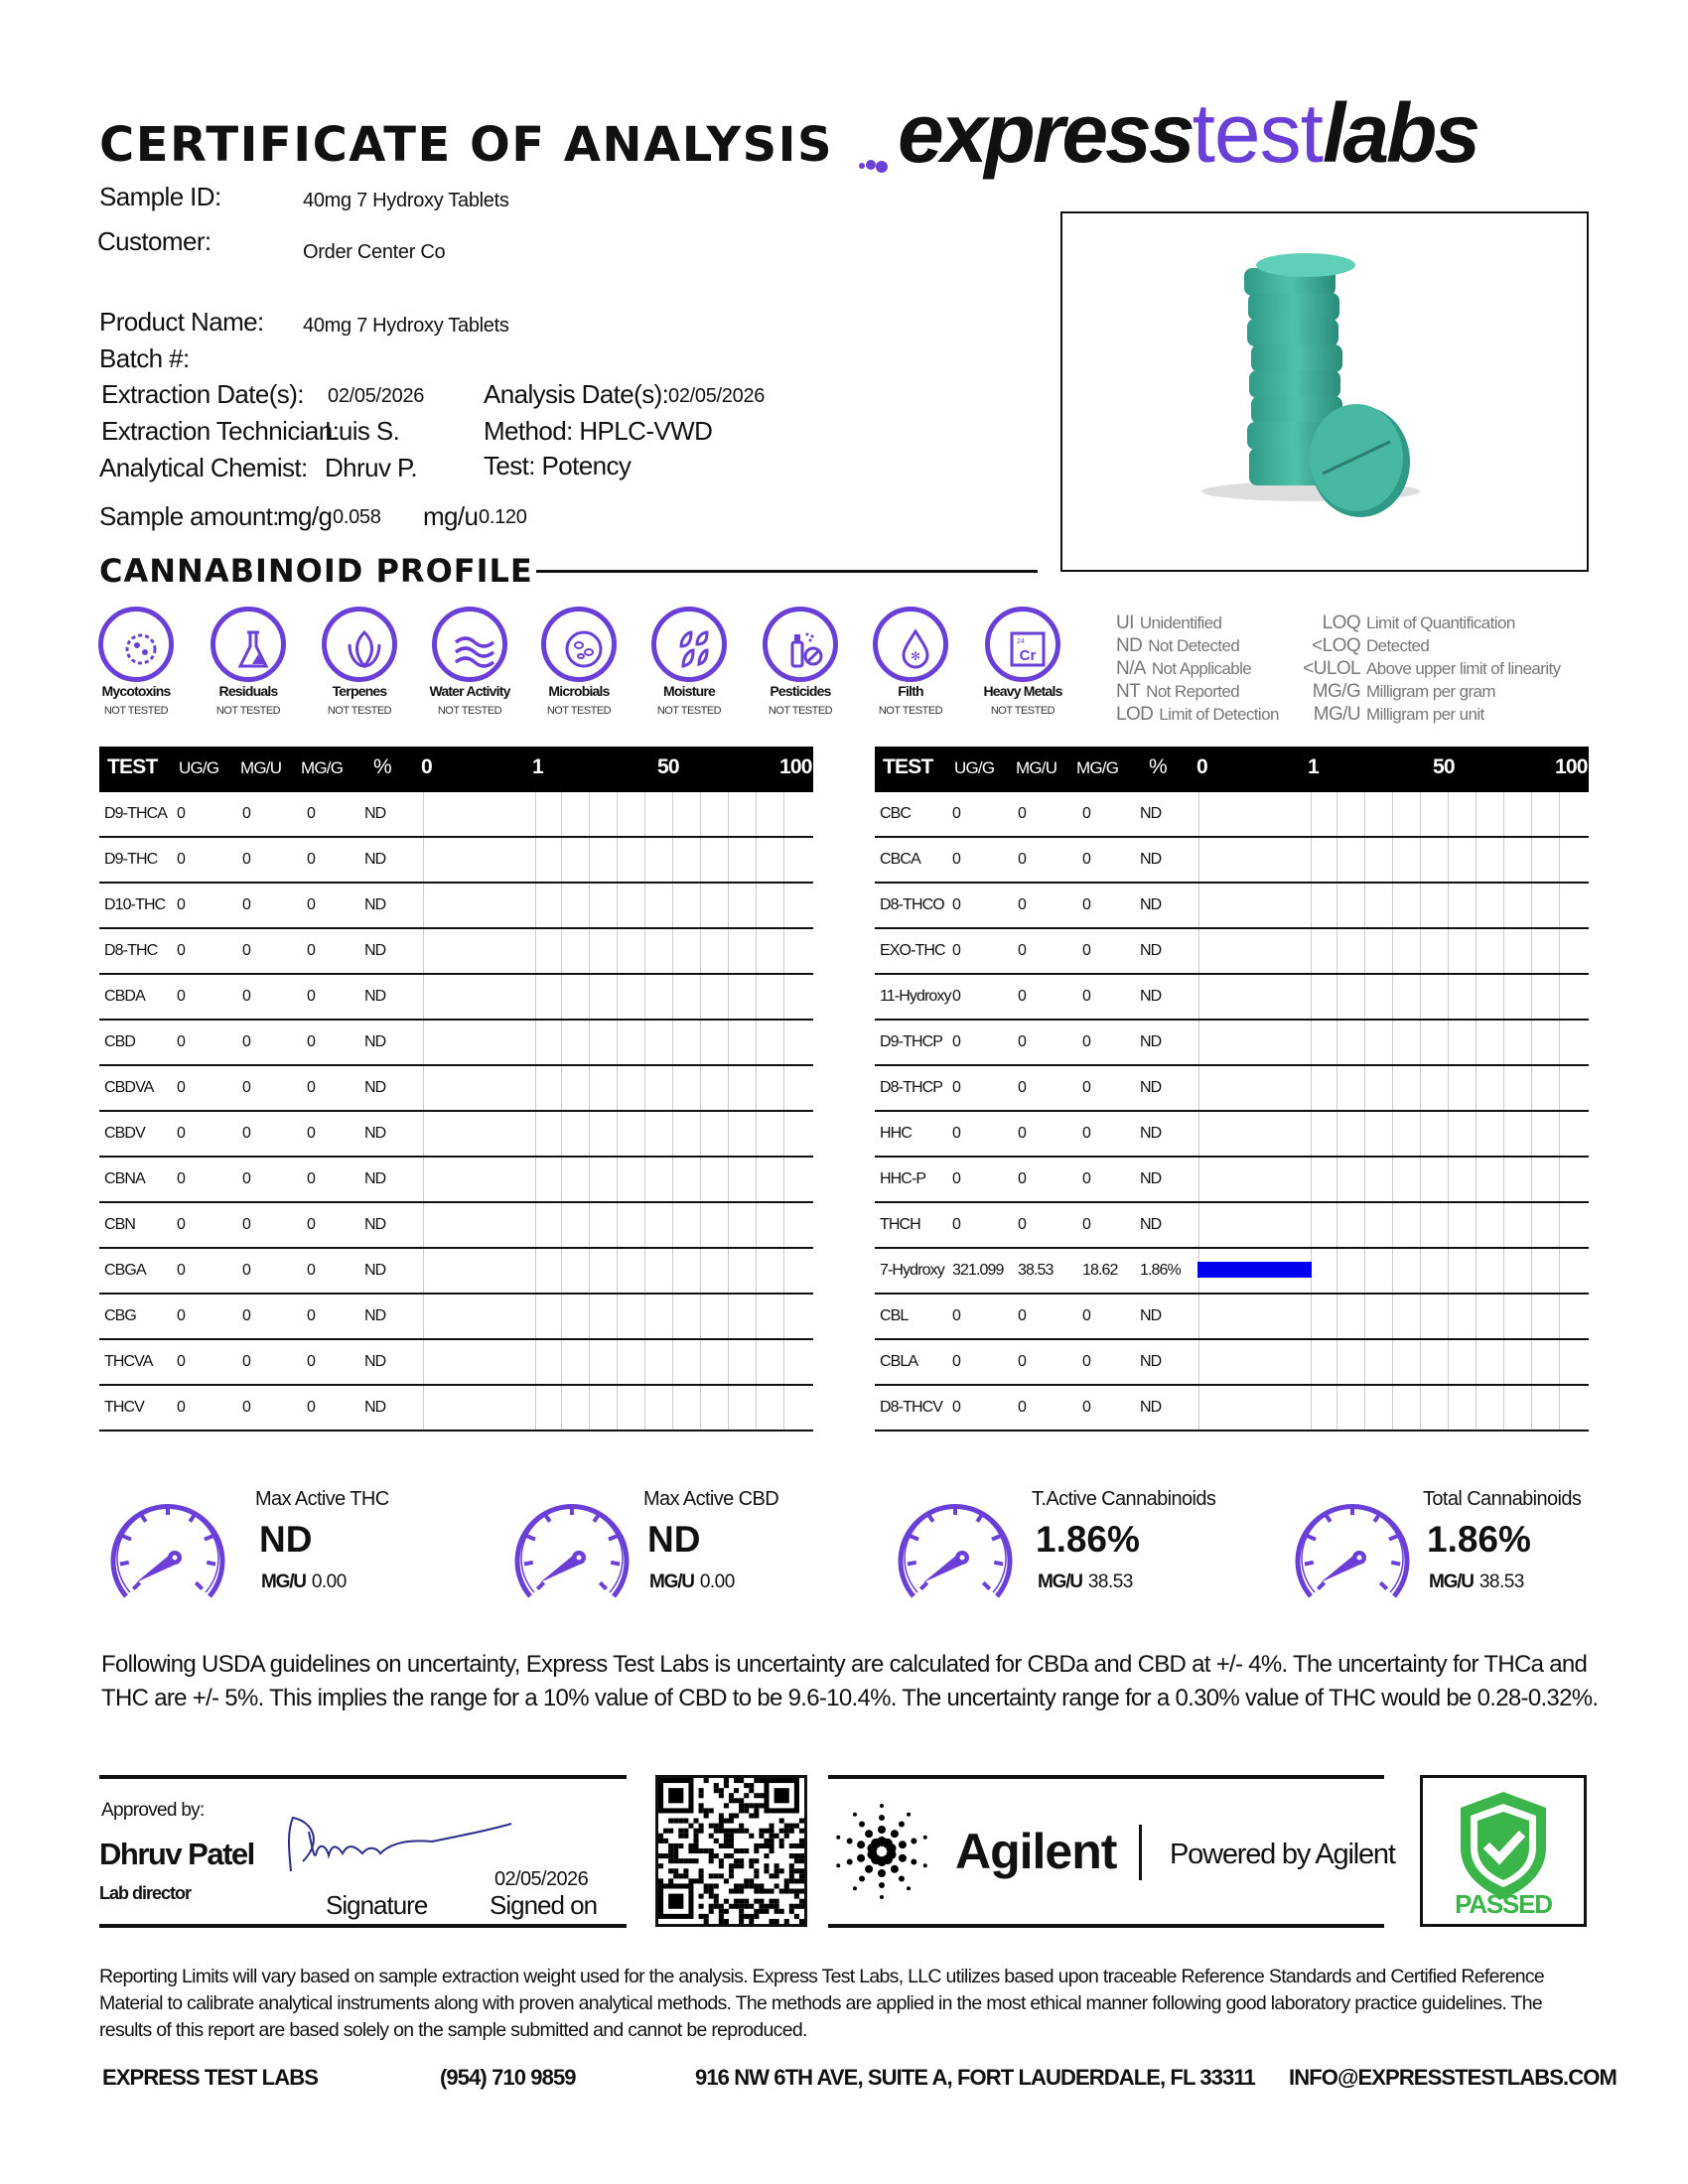  Describe the element at coordinates (674, 1539) in the screenshot. I see `summary-value: ND` at that location.